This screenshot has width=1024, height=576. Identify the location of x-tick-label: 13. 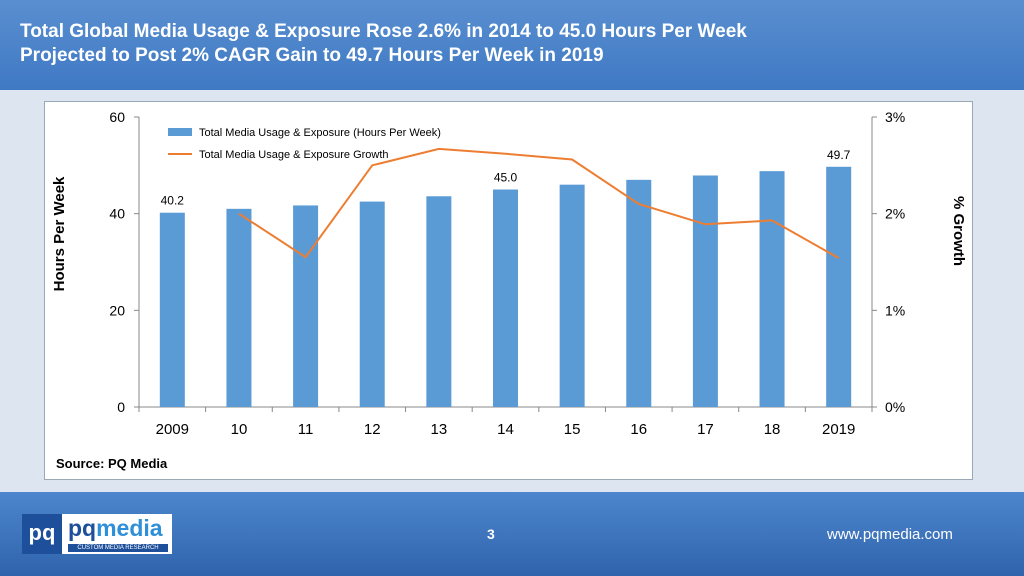
(439, 429).